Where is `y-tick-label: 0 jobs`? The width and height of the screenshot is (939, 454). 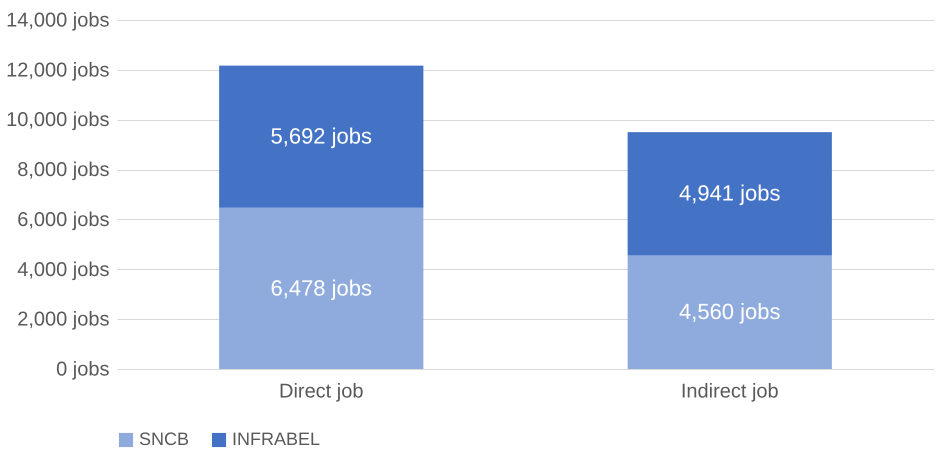 y-tick-label: 0 jobs is located at coordinates (83, 369).